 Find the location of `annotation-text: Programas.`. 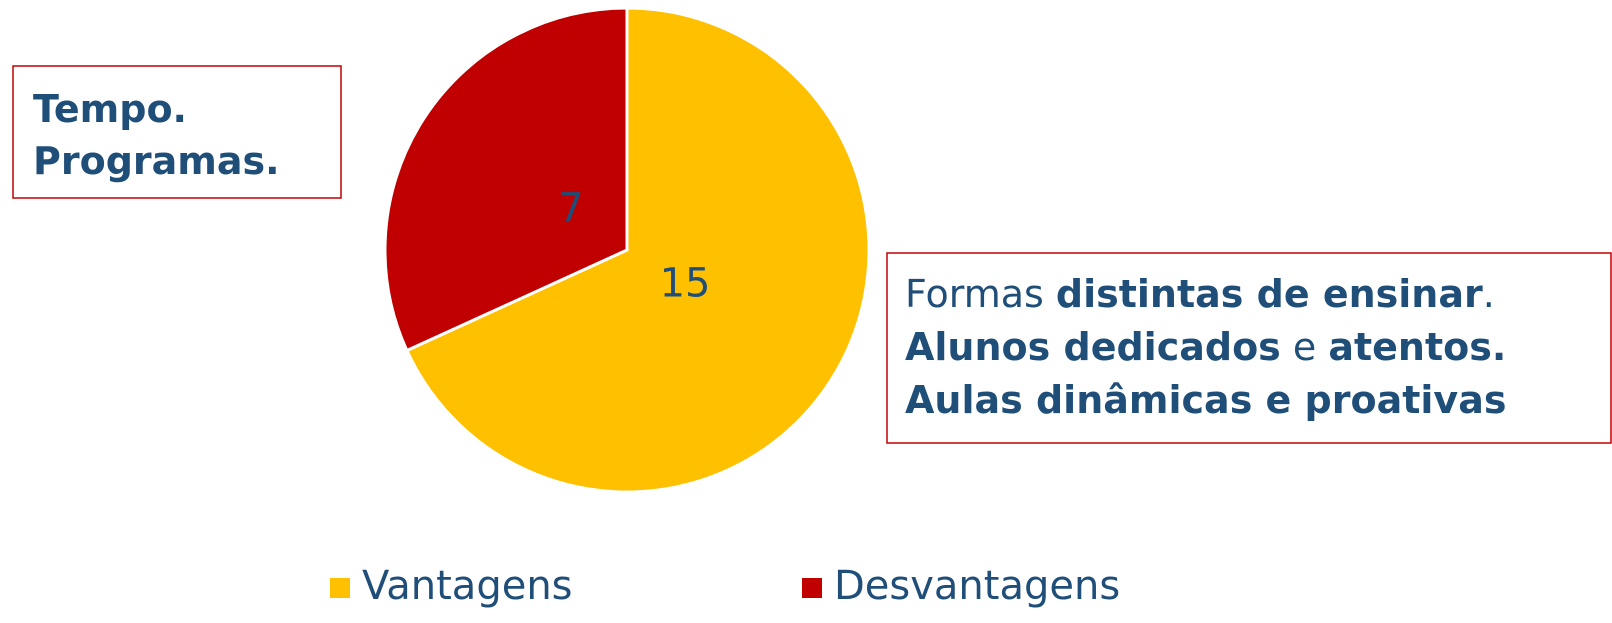

annotation-text: Programas. is located at coordinates (156, 161).